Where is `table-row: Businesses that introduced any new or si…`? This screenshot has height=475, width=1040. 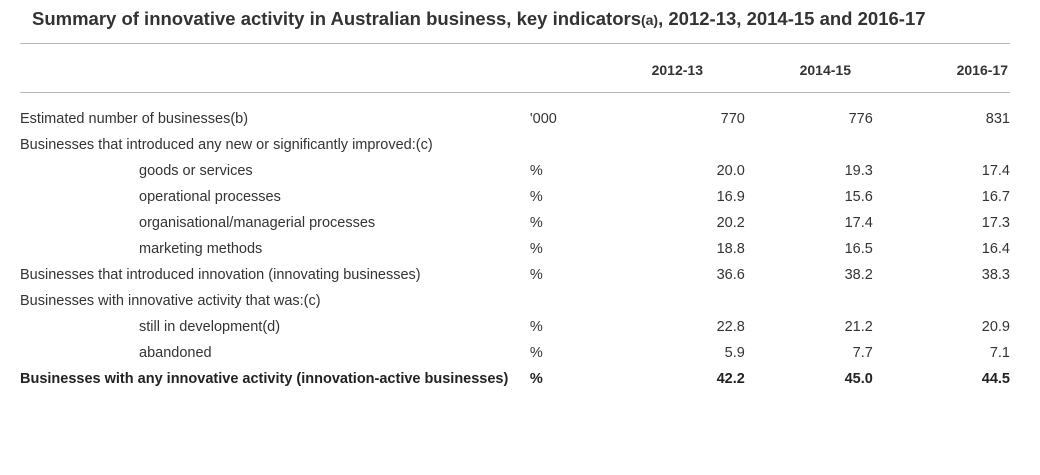 table-row: Businesses that introduced any new or si… is located at coordinates (515, 145).